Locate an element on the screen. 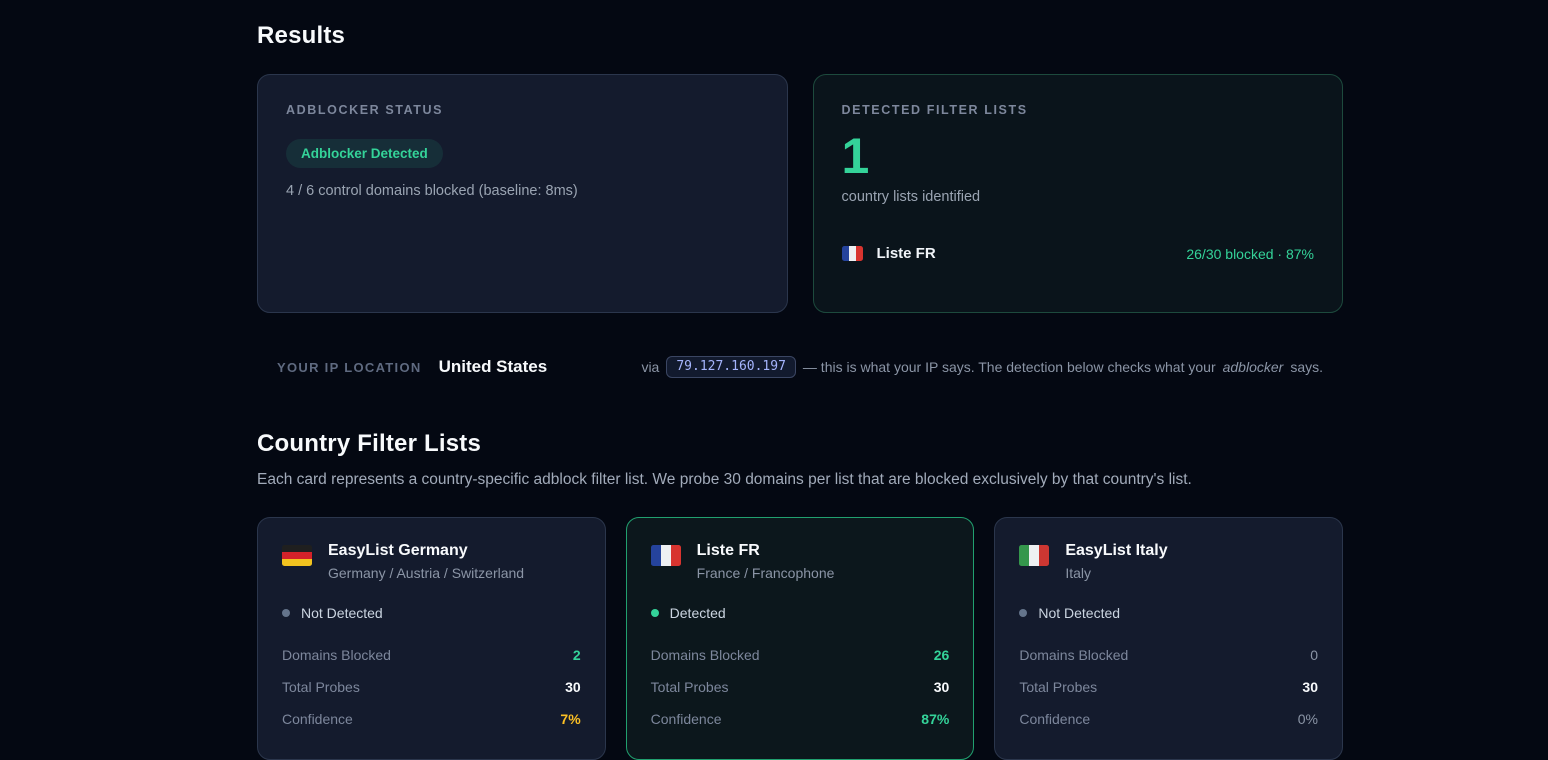 The width and height of the screenshot is (1548, 760). country-card-title: Liste FR is located at coordinates (728, 550).